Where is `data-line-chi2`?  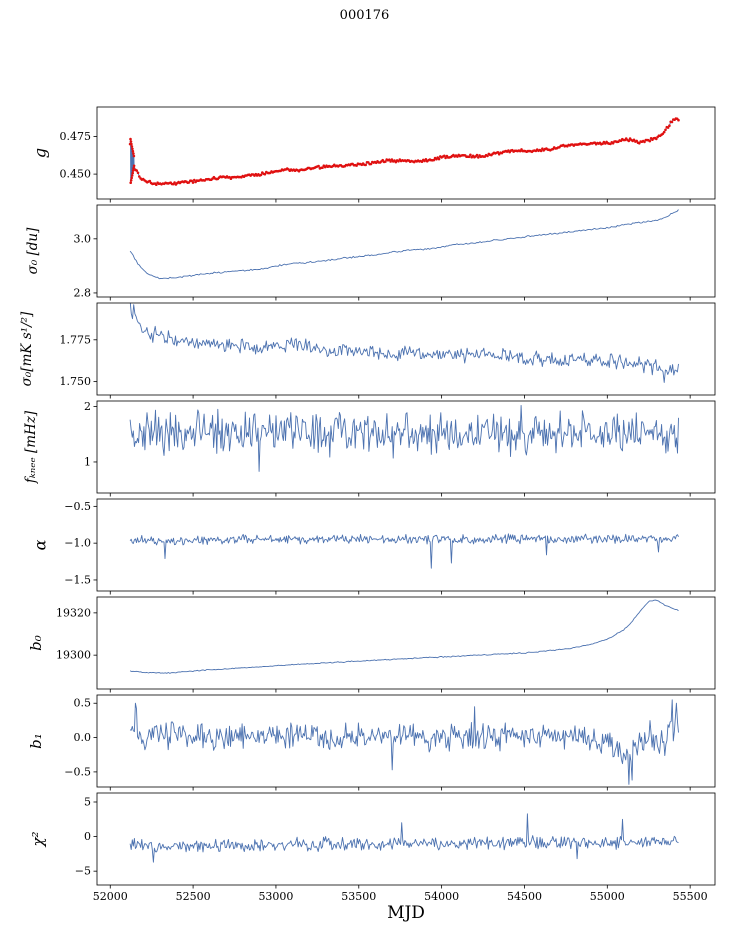 data-line-chi2 is located at coordinates (404, 838).